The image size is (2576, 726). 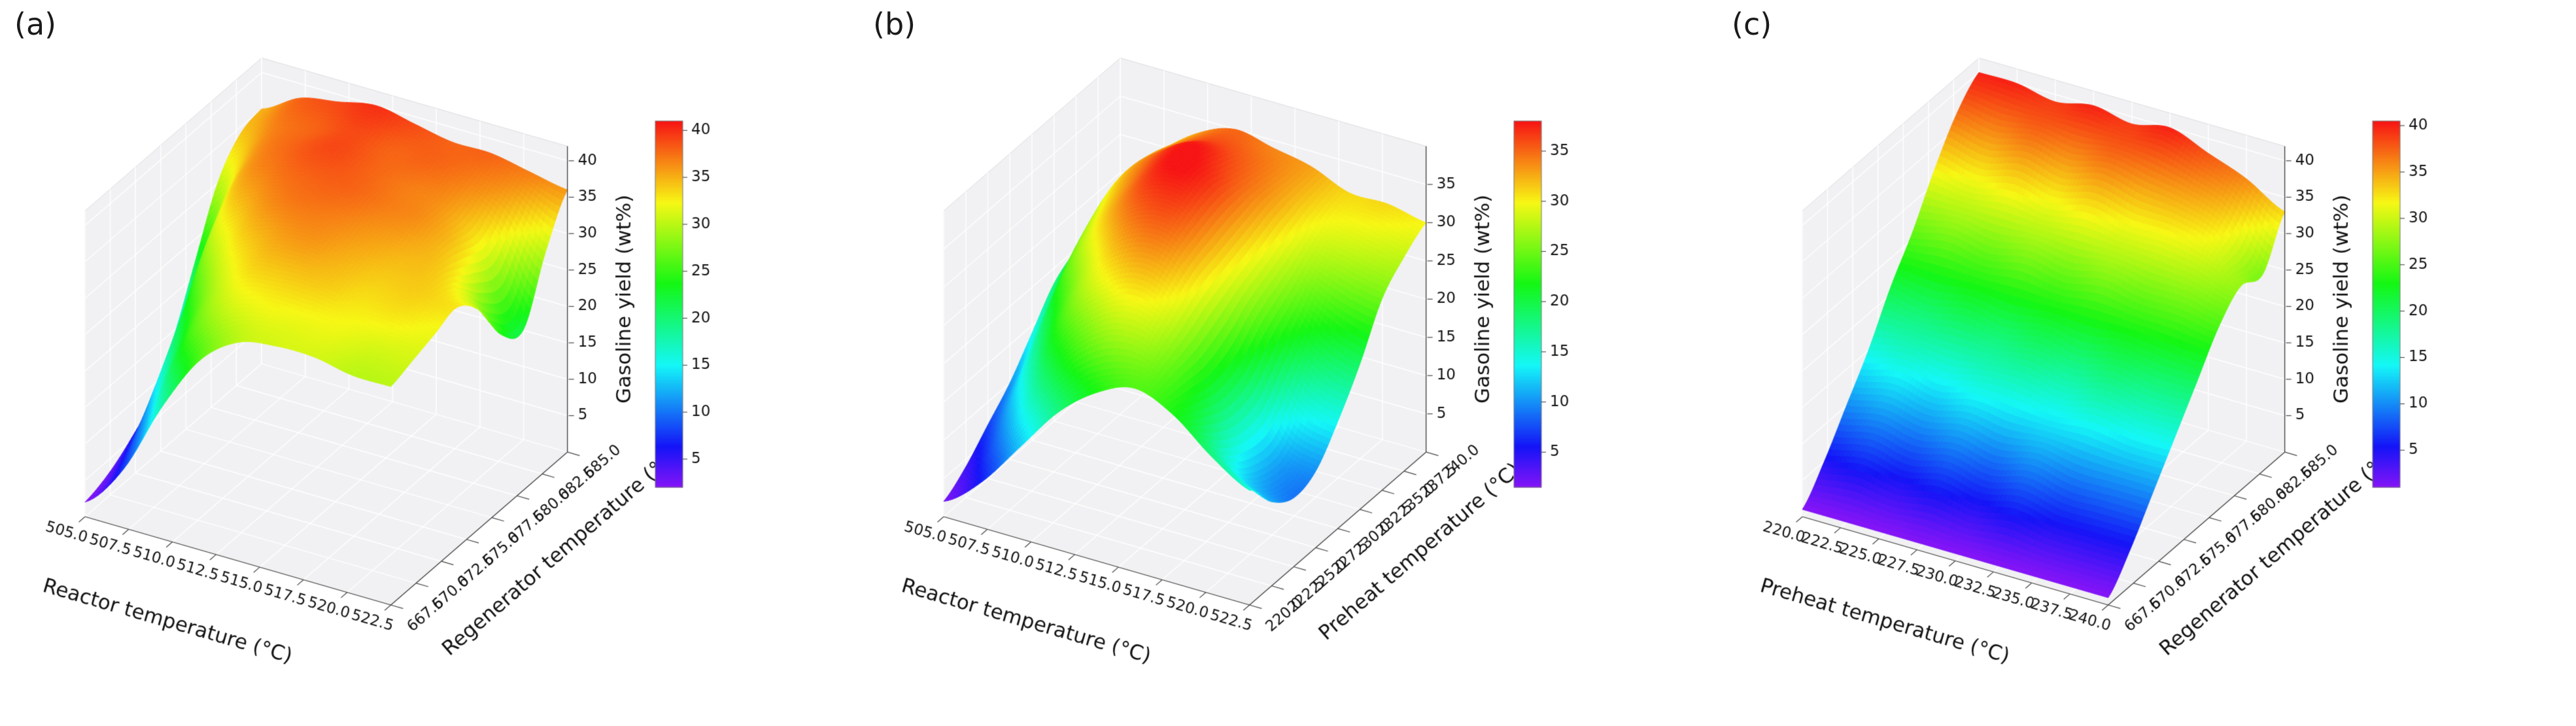 What do you see at coordinates (895, 24) in the screenshot?
I see `panel-label-b: (b)` at bounding box center [895, 24].